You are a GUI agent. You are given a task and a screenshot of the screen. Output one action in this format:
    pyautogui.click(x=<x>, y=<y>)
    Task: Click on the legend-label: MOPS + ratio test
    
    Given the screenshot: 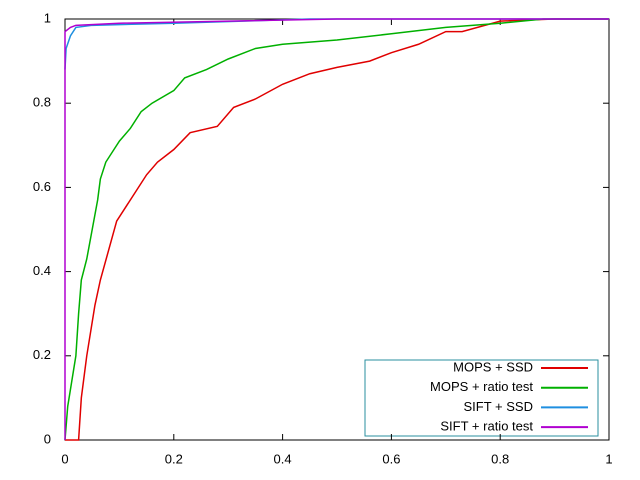 What is the action you would take?
    pyautogui.click(x=481, y=386)
    